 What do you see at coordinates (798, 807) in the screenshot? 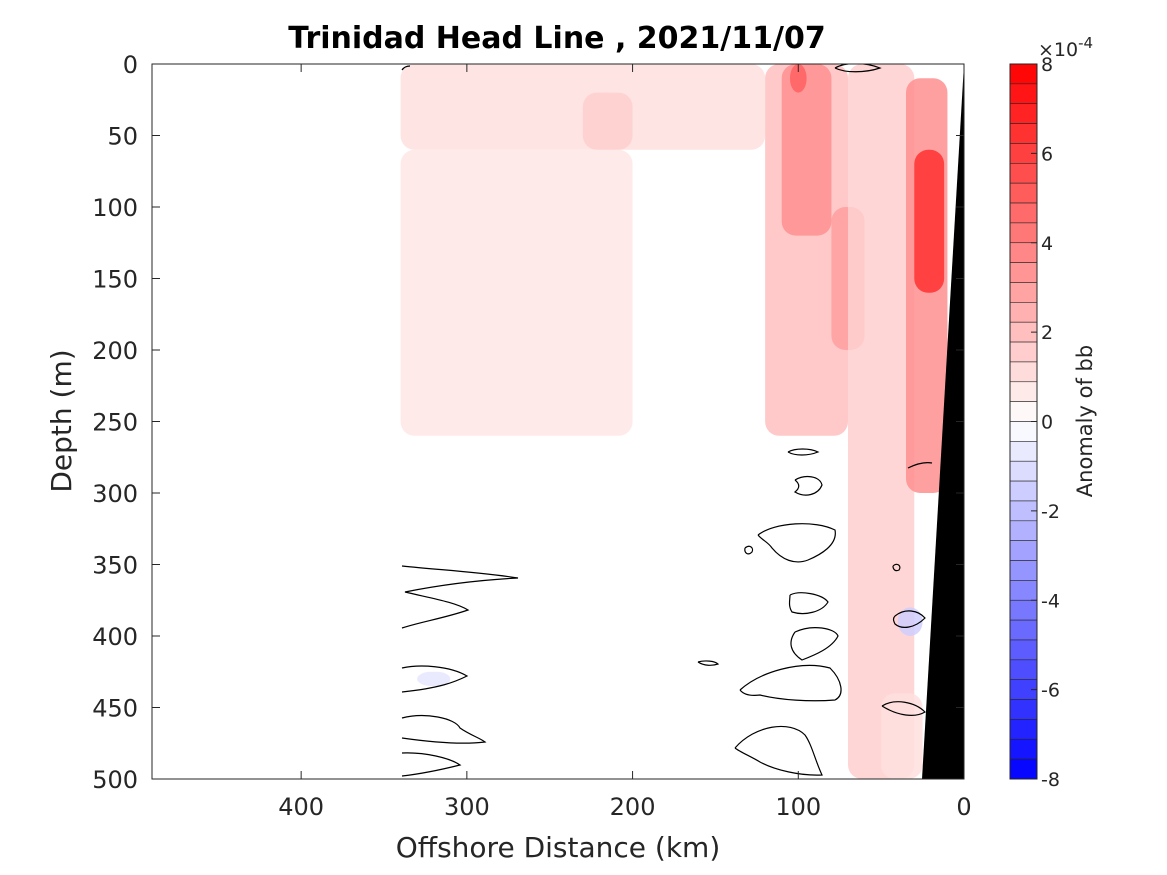
I see `x-tick-label: 100` at bounding box center [798, 807].